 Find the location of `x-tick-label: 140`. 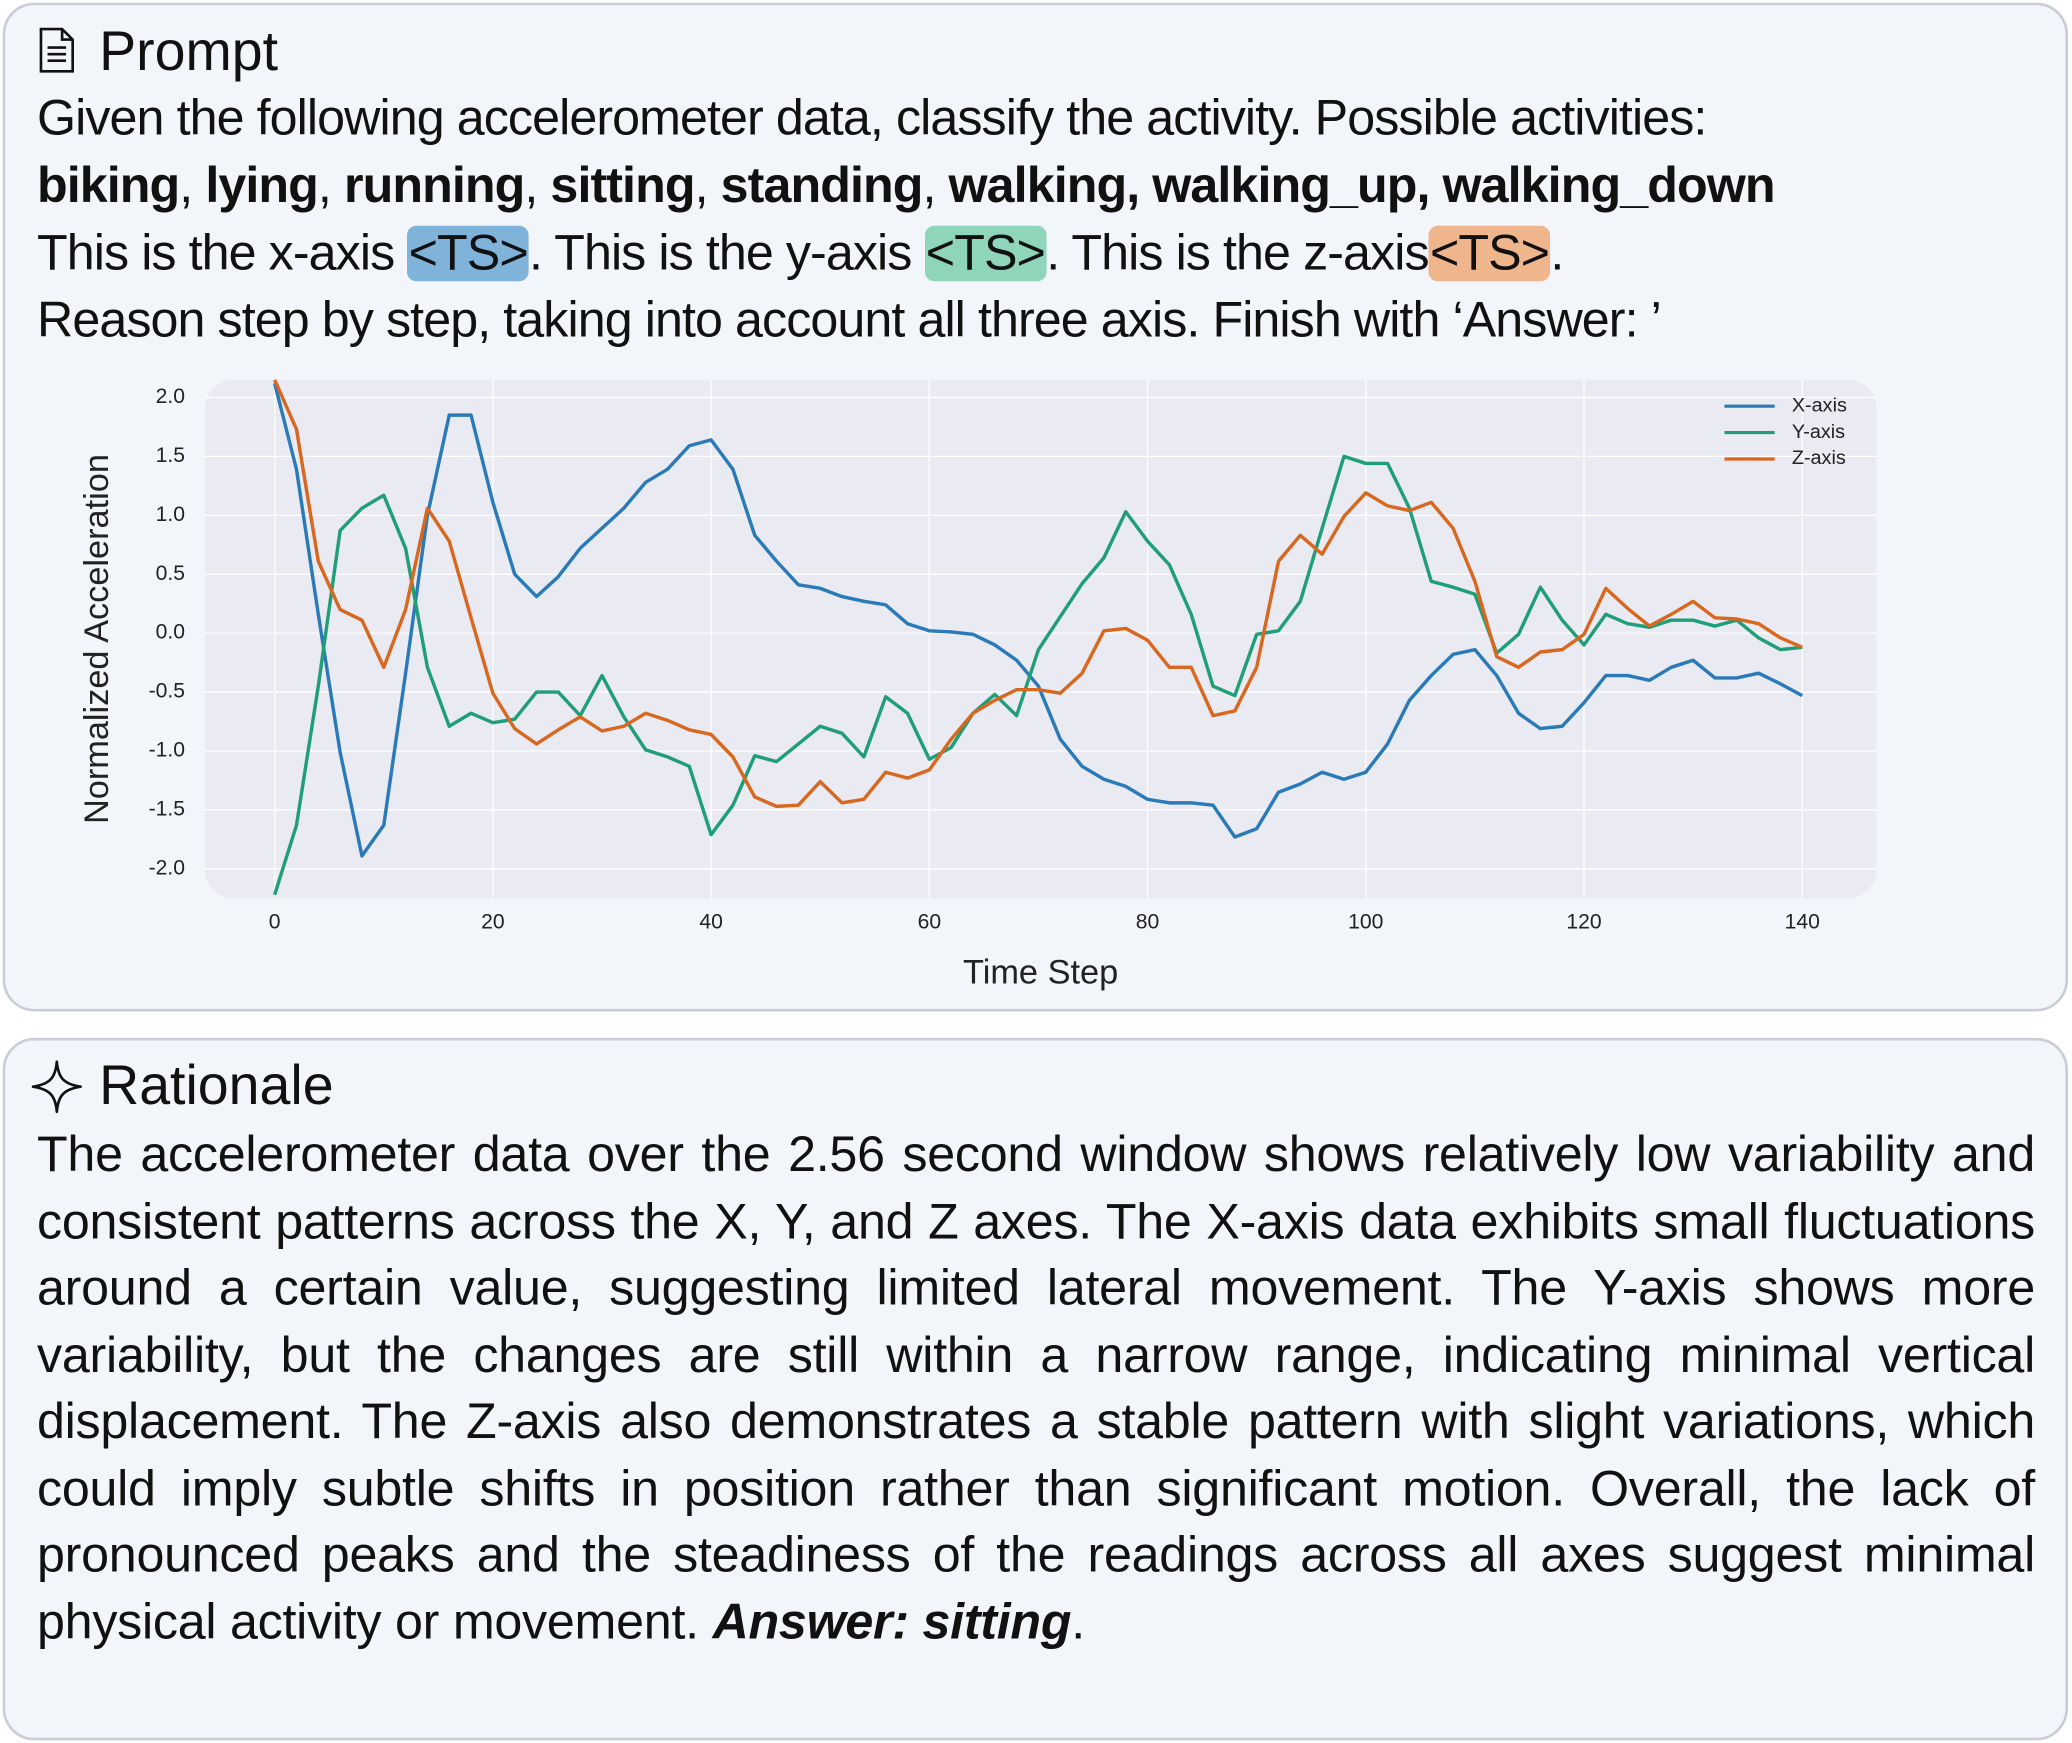

x-tick-label: 140 is located at coordinates (1802, 922).